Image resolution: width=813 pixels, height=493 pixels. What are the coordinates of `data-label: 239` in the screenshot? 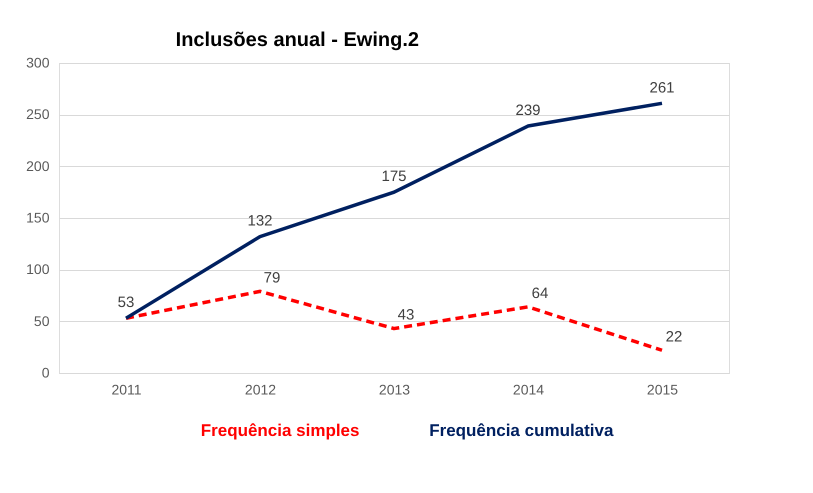 It's located at (528, 111).